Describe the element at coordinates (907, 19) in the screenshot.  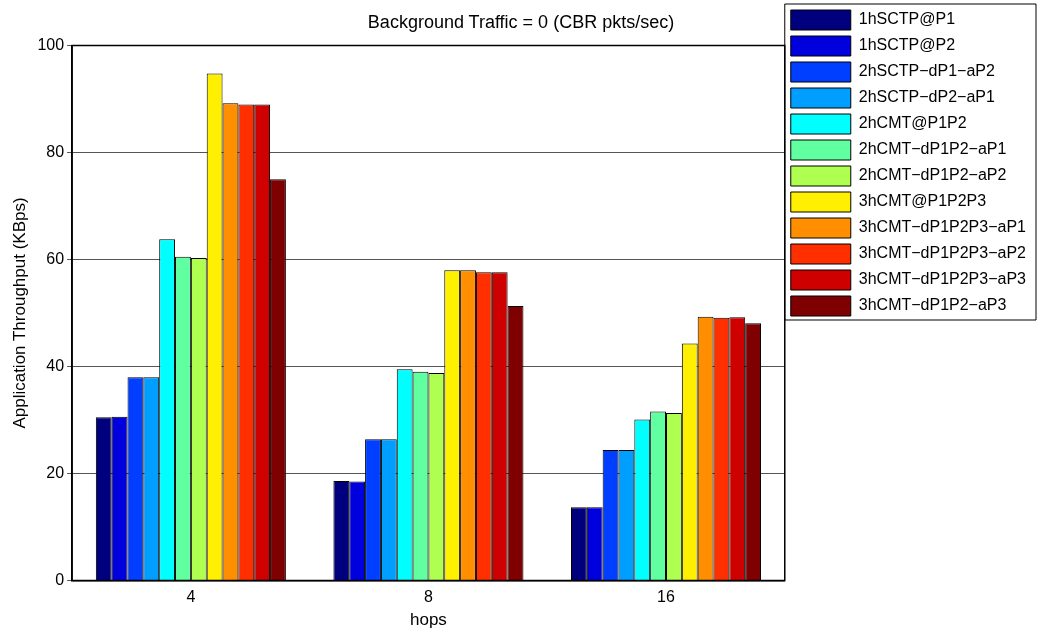
I see `legend-label: 1hSCTP@P1` at that location.